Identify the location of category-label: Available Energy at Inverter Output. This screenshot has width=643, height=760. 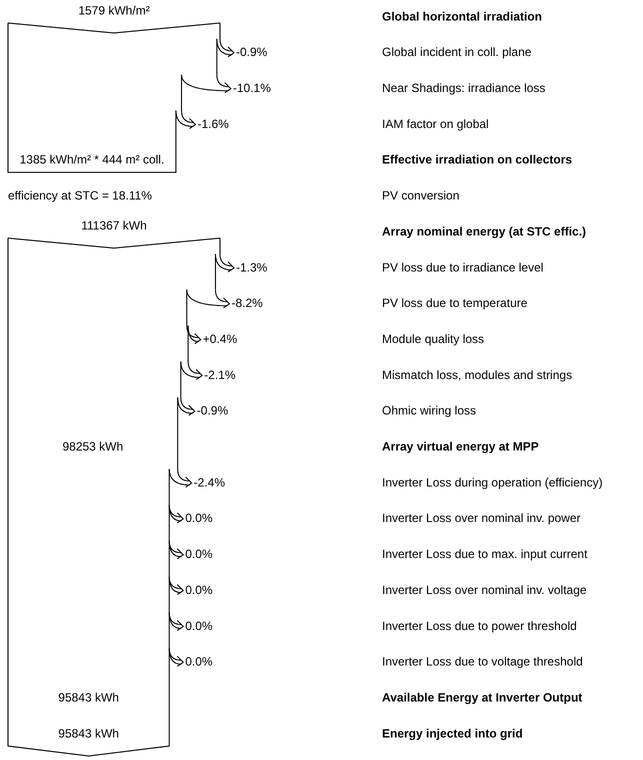
(482, 697).